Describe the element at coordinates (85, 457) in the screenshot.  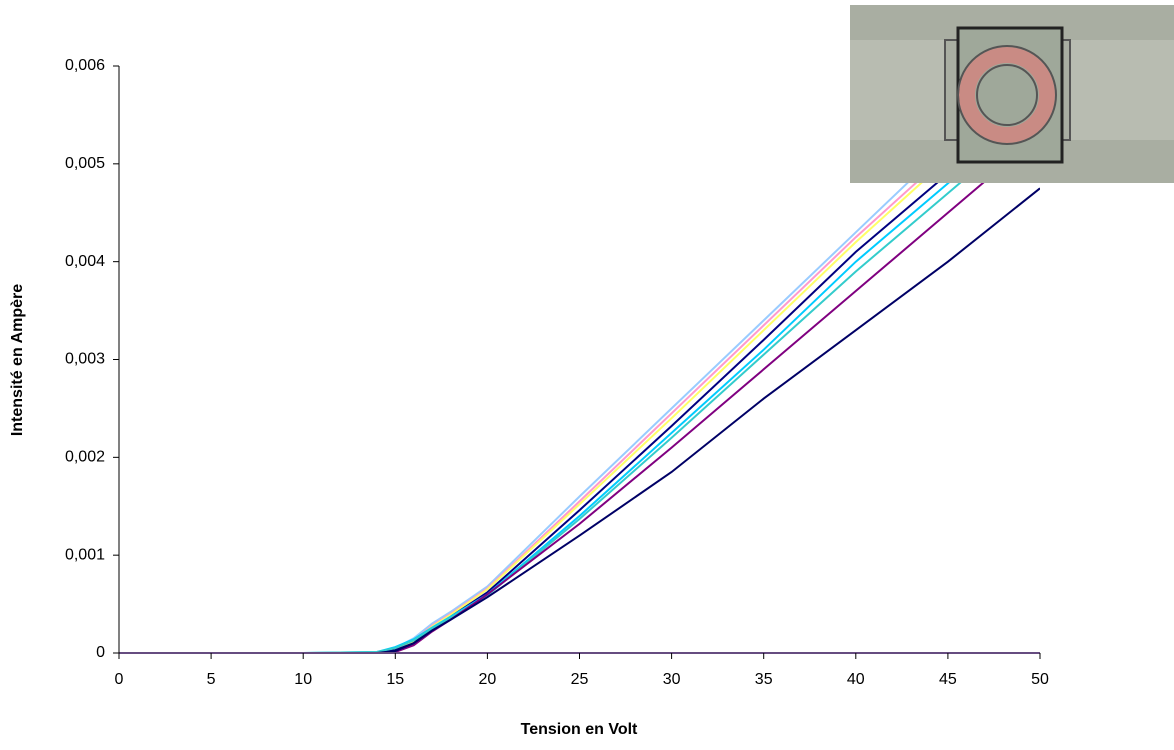
I see `y-tick-label: 0,002` at that location.